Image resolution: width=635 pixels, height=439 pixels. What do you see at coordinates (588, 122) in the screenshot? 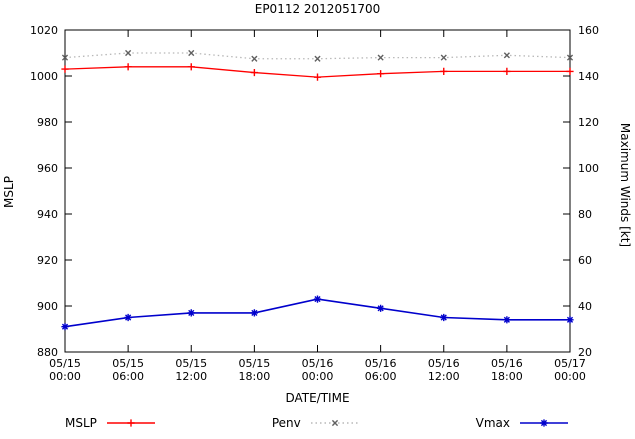
I see `svg-text: 120` at bounding box center [588, 122].